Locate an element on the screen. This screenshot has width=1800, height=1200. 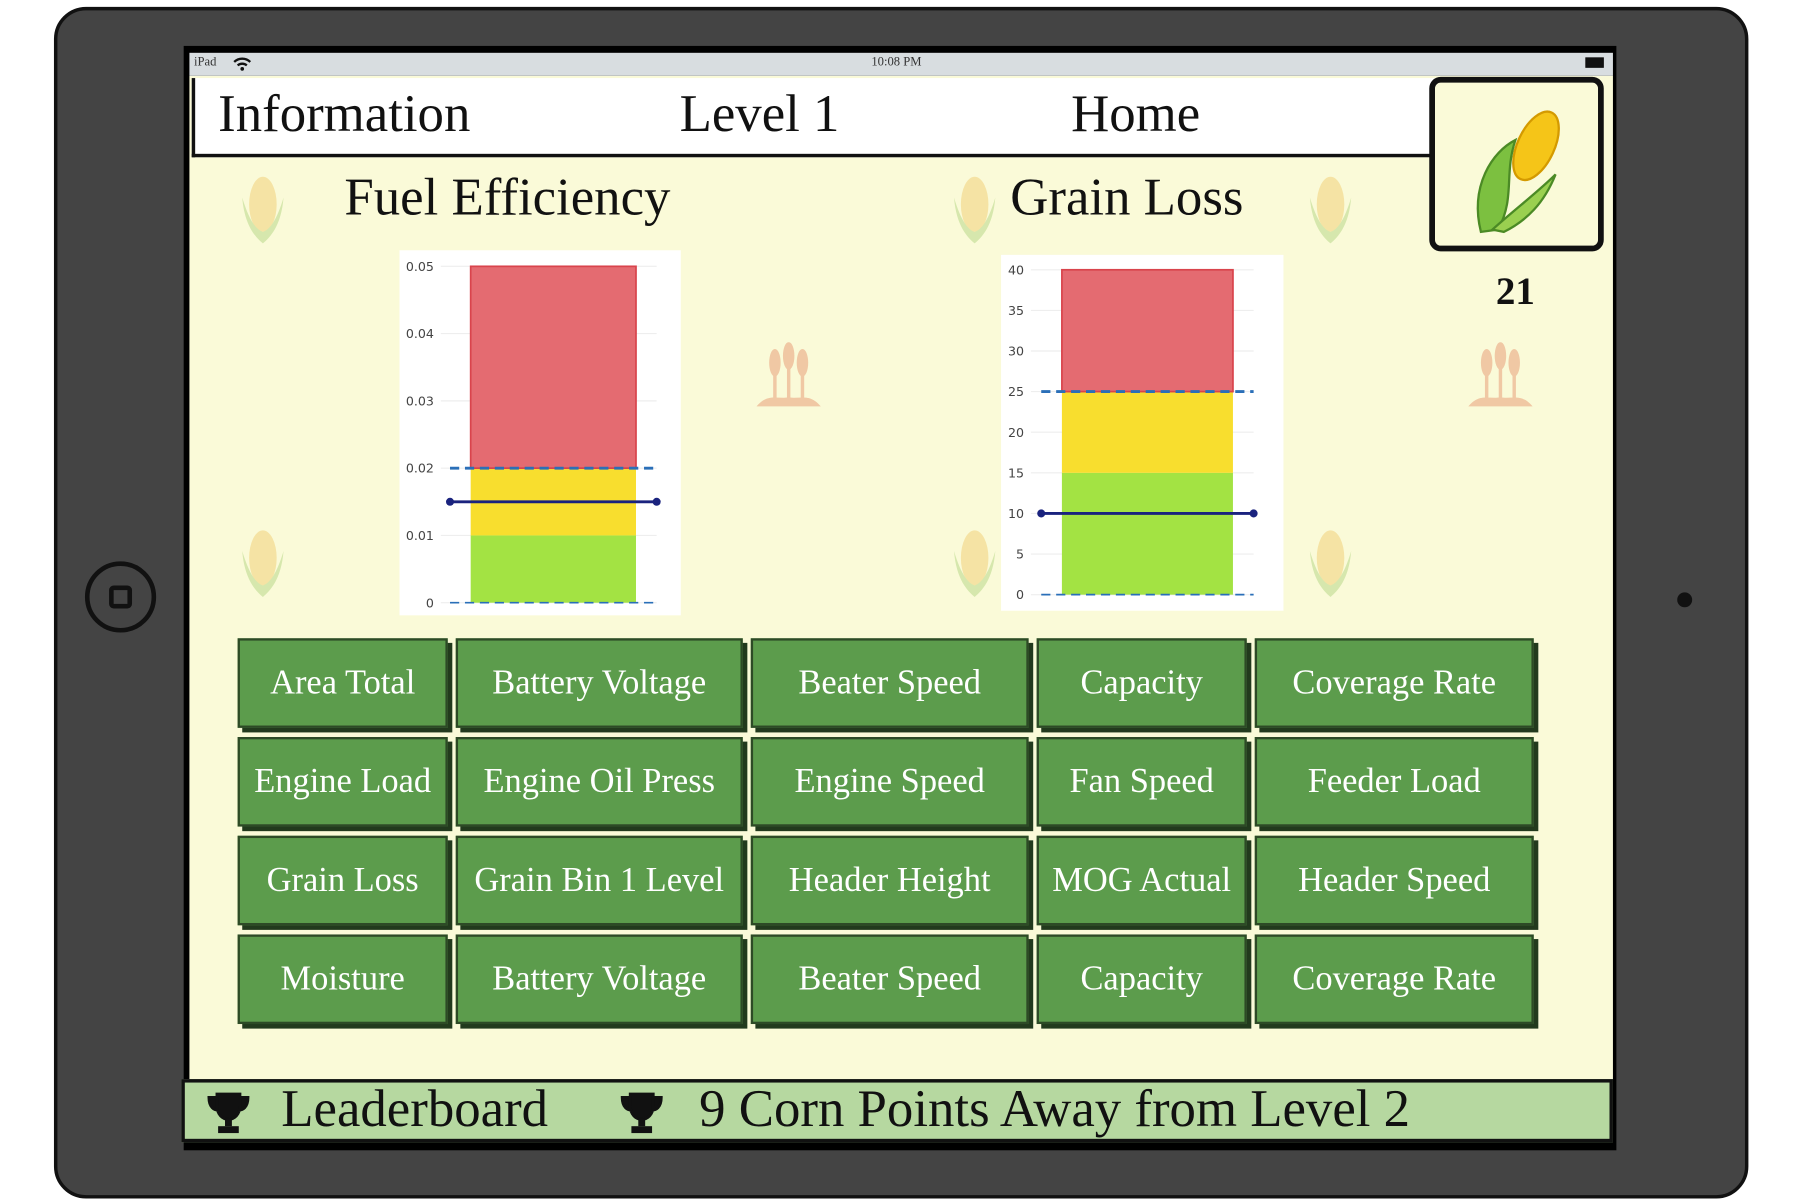
corn-badge is located at coordinates (1516, 164).